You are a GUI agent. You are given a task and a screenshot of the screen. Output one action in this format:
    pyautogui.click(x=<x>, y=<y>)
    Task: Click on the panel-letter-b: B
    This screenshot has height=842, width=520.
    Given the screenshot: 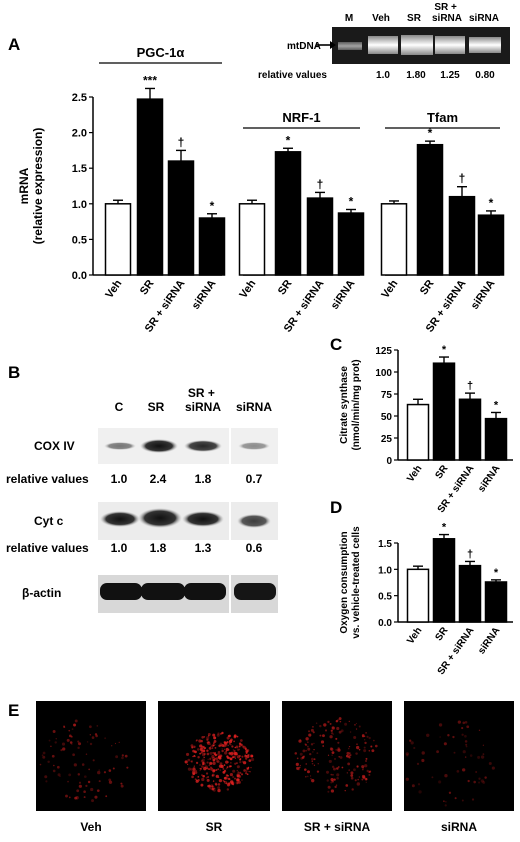 What is the action you would take?
    pyautogui.click(x=14, y=372)
    